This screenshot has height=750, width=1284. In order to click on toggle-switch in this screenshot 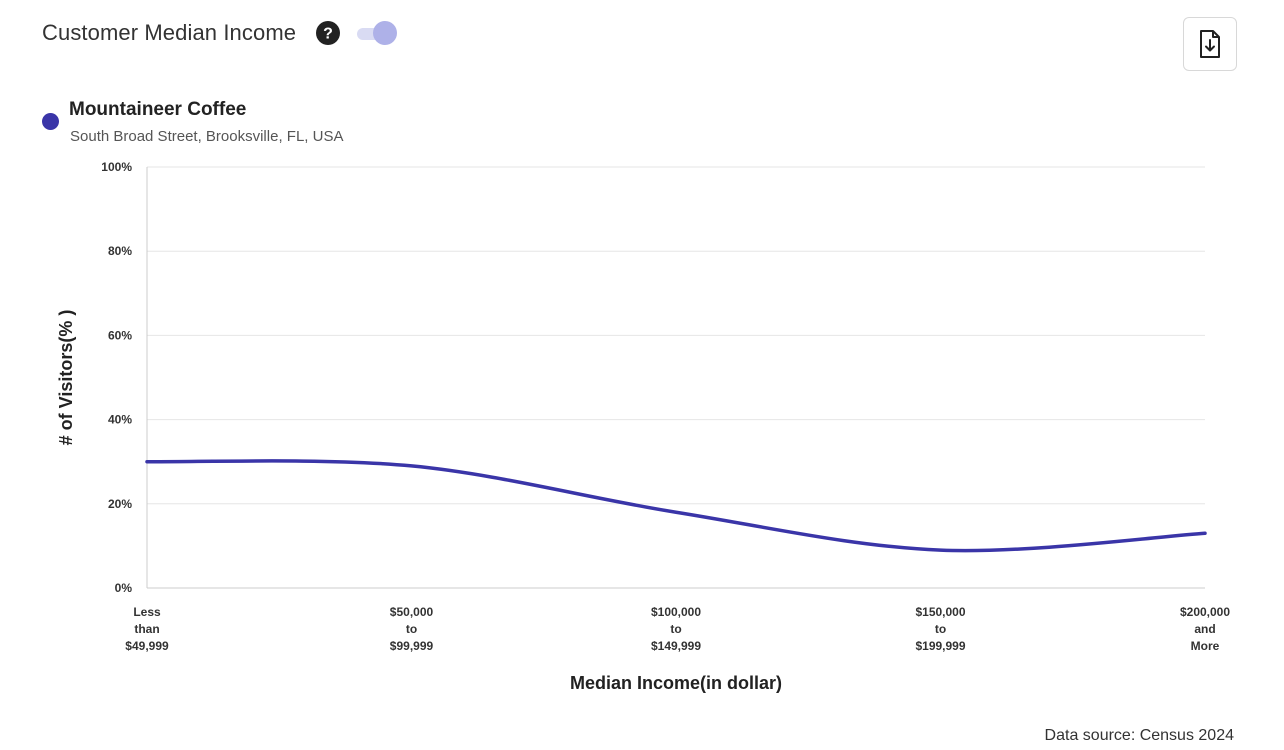, I will do `click(377, 33)`.